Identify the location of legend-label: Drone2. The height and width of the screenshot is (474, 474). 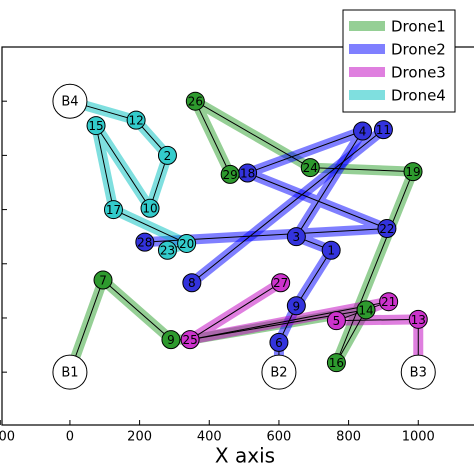
(418, 50).